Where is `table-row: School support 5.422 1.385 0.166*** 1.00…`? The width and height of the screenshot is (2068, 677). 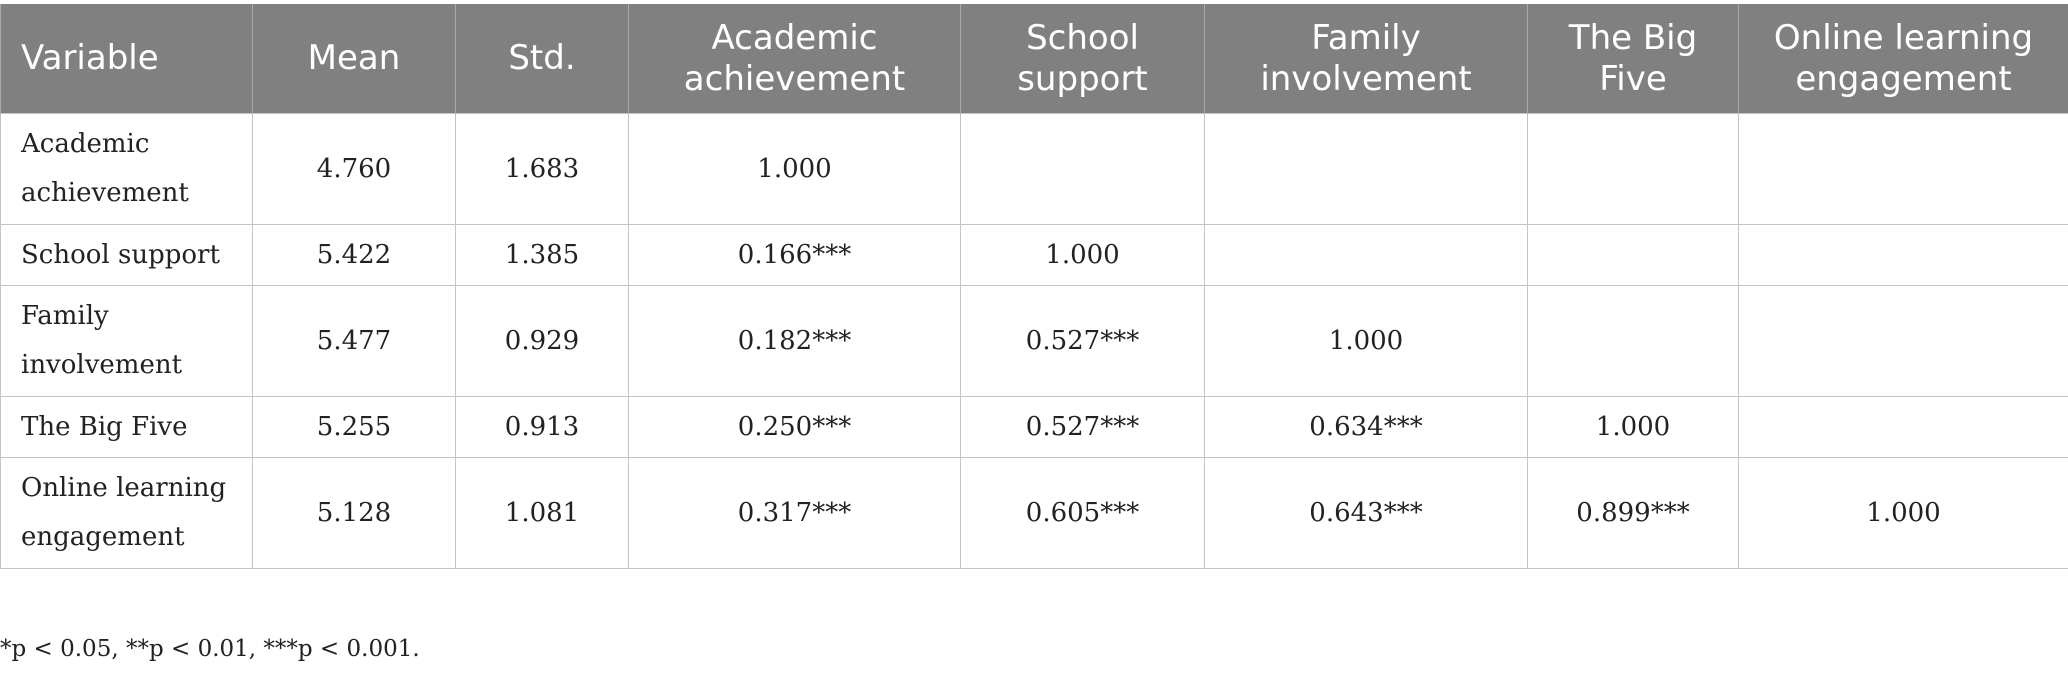 table-row: School support 5.422 1.385 0.166*** 1.00… is located at coordinates (1034, 255).